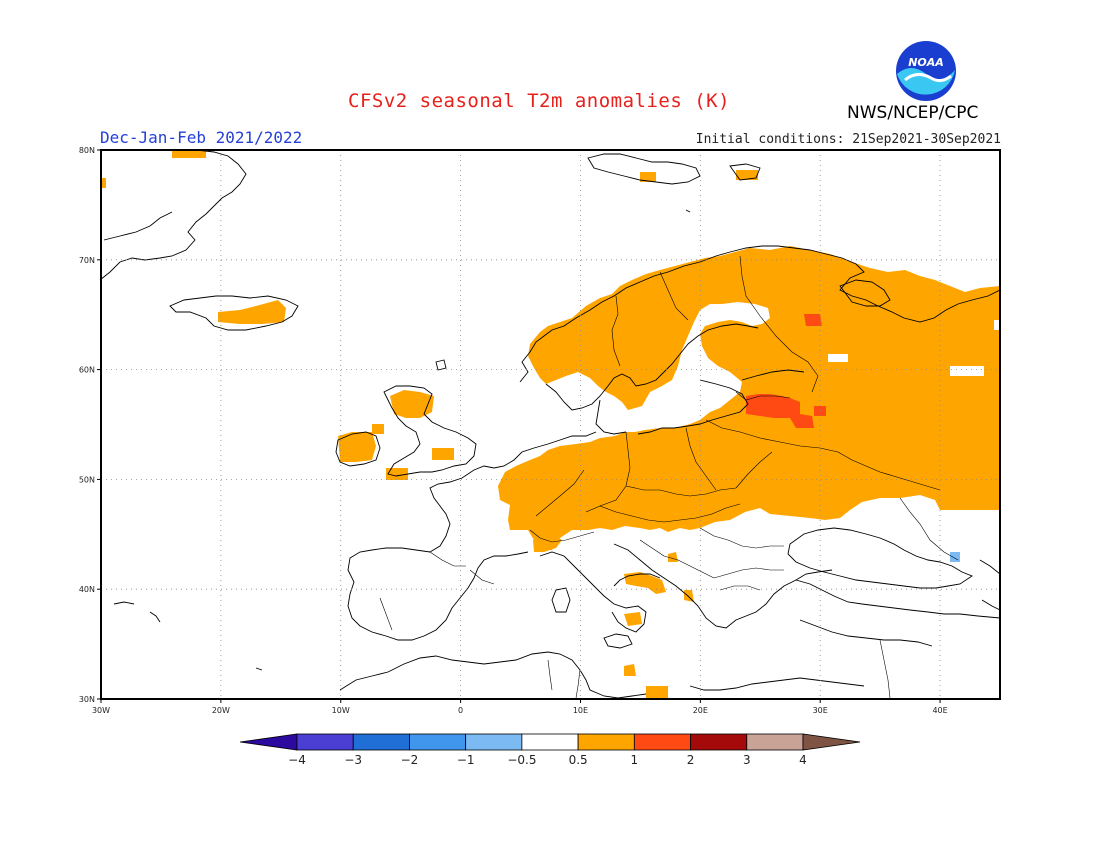 The height and width of the screenshot is (850, 1100). What do you see at coordinates (848, 139) in the screenshot?
I see `initial-conditions: Initial conditions: 21Sep2021-30Sep2021` at bounding box center [848, 139].